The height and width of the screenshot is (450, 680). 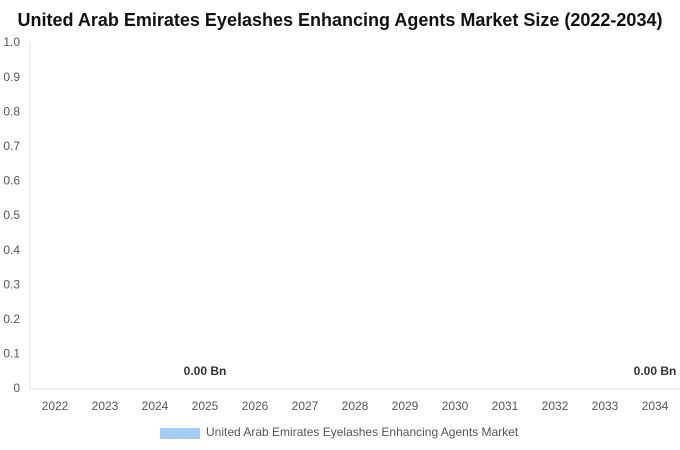 What do you see at coordinates (180, 433) in the screenshot?
I see `legend-swatch` at bounding box center [180, 433].